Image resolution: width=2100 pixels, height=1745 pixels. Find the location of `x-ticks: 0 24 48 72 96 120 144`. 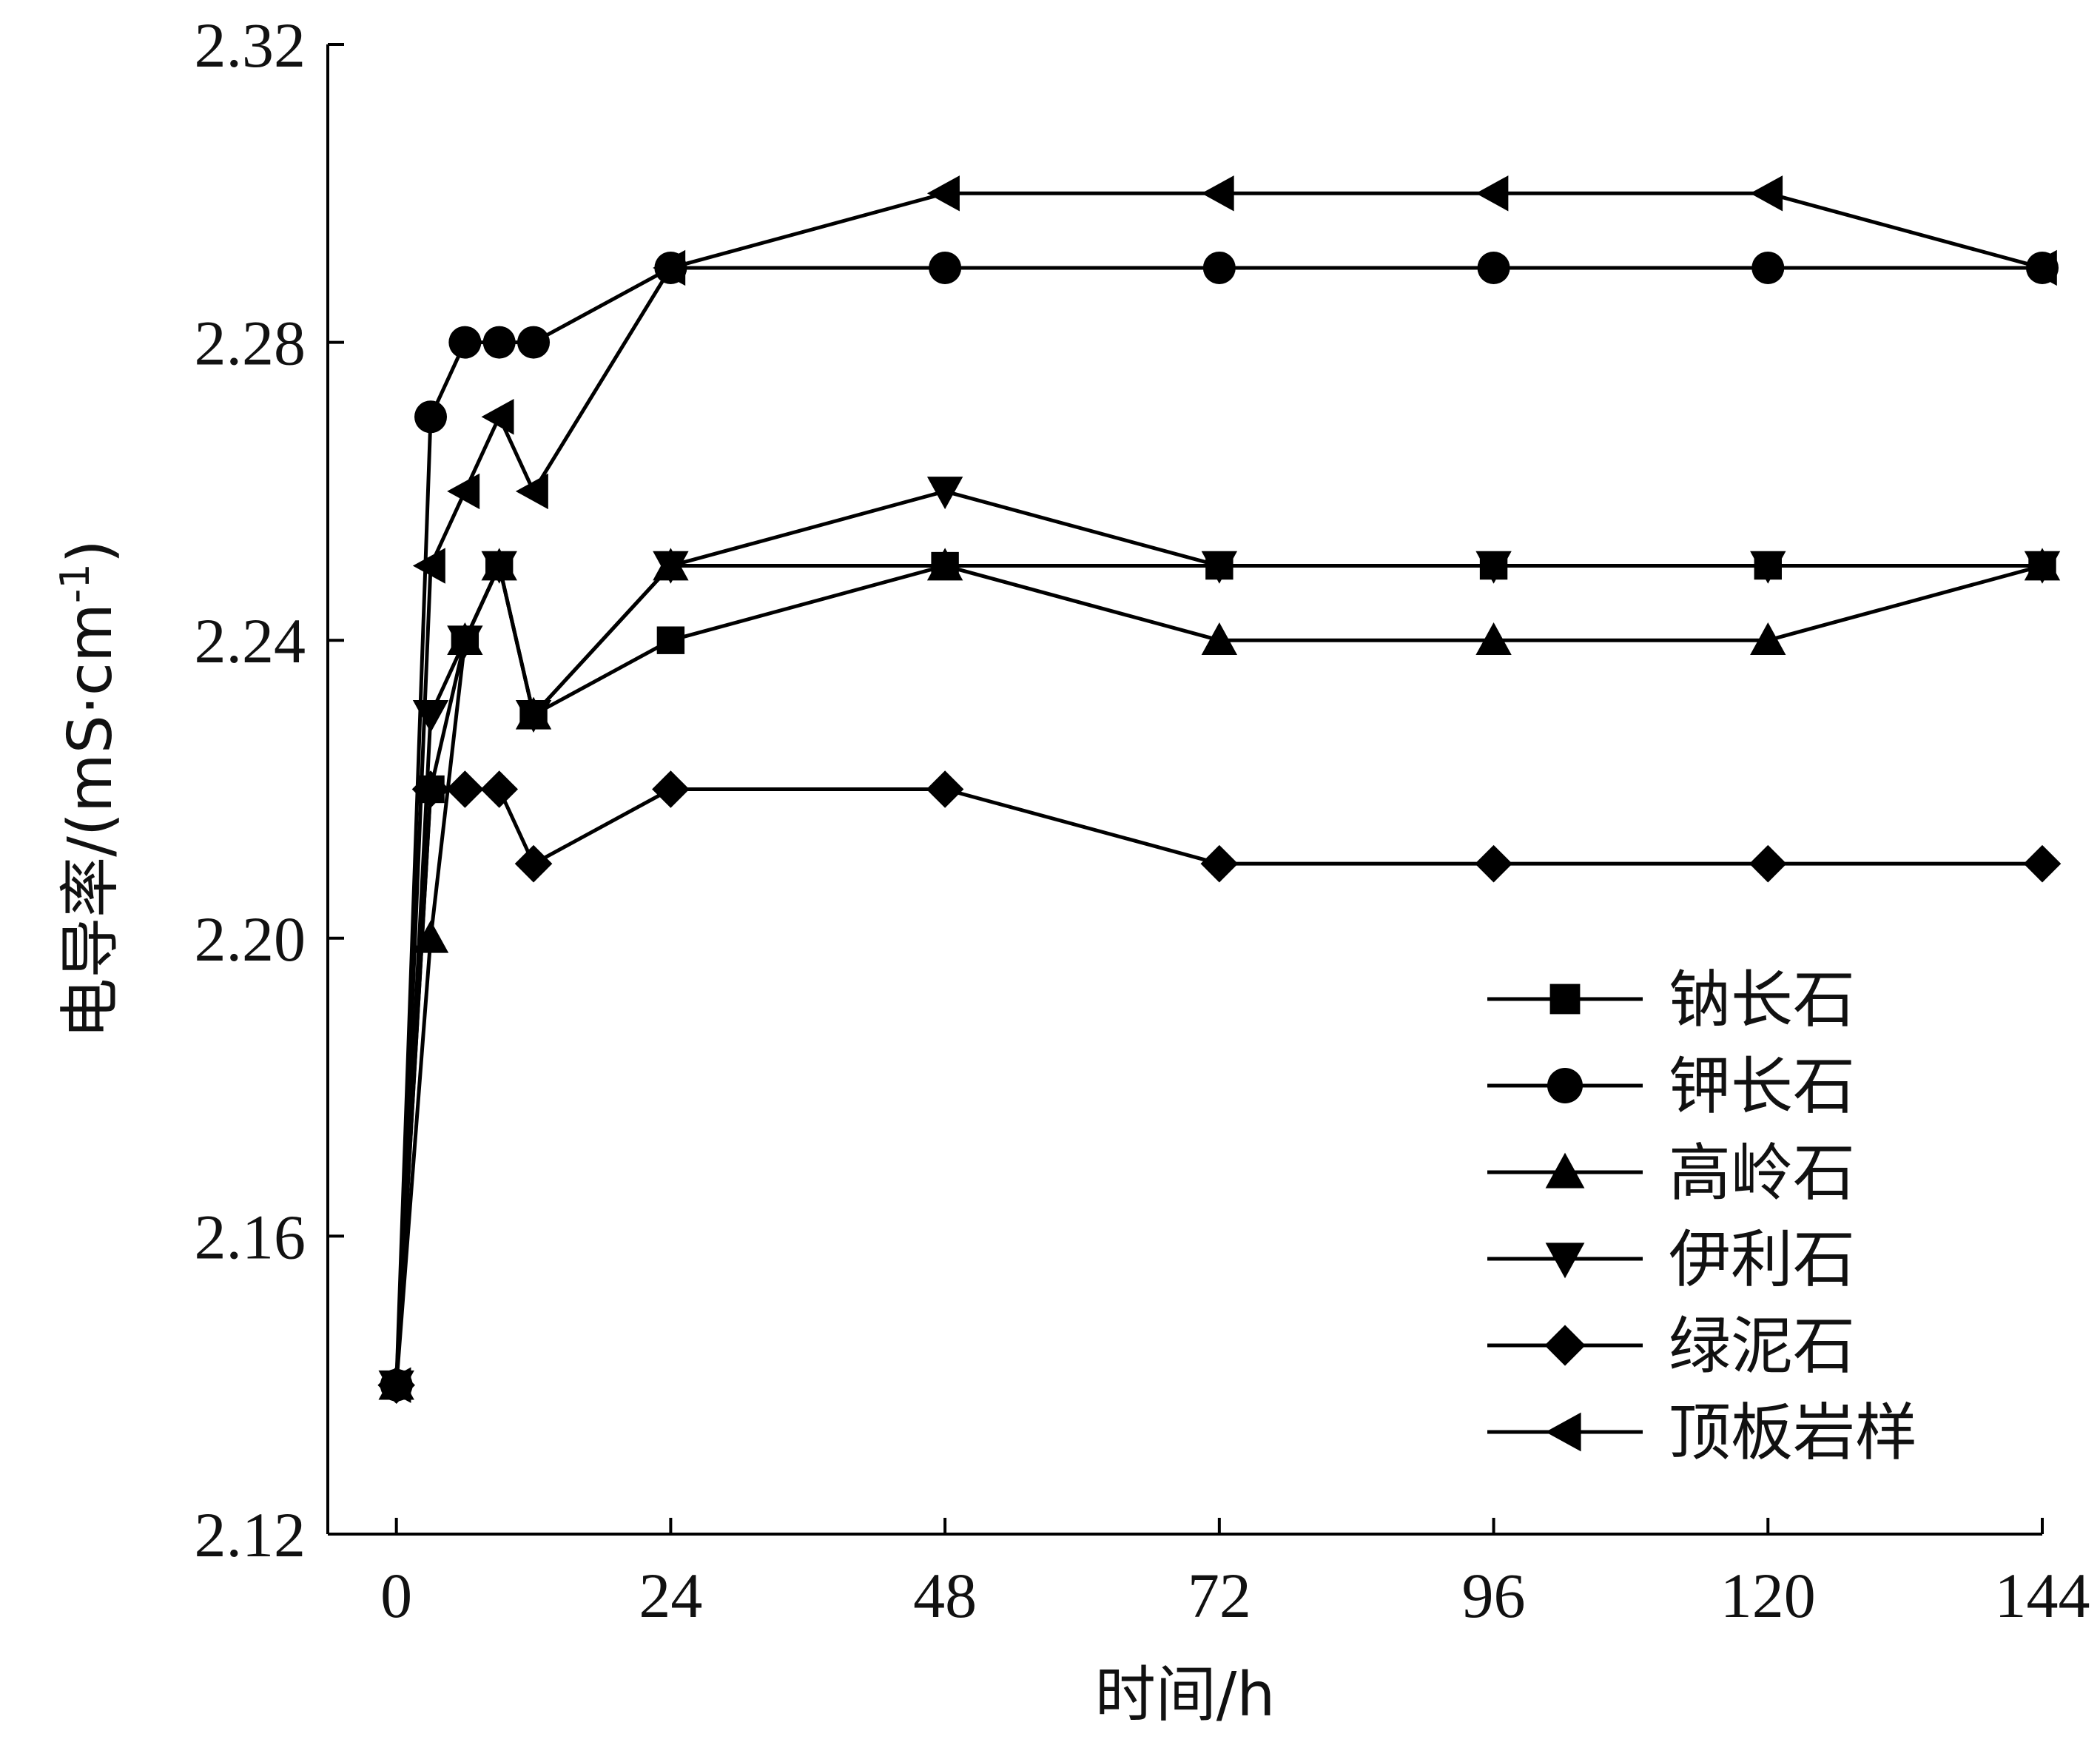

x-ticks: 0 24 48 72 96 120 144 is located at coordinates (1235, 1574).